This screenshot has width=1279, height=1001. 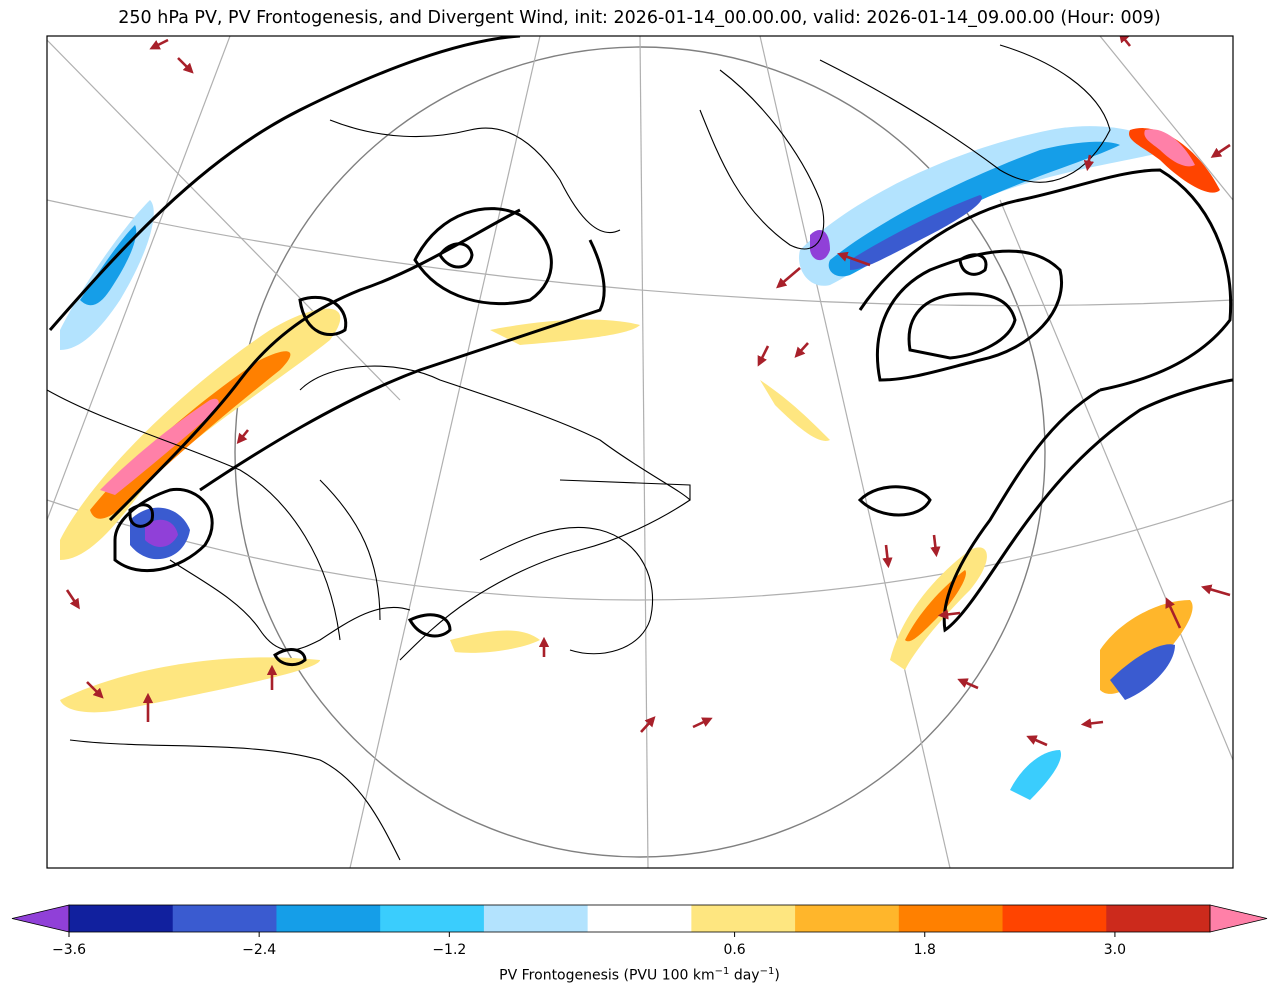 I want to click on coastline-greenland-e, so click(x=965, y=113).